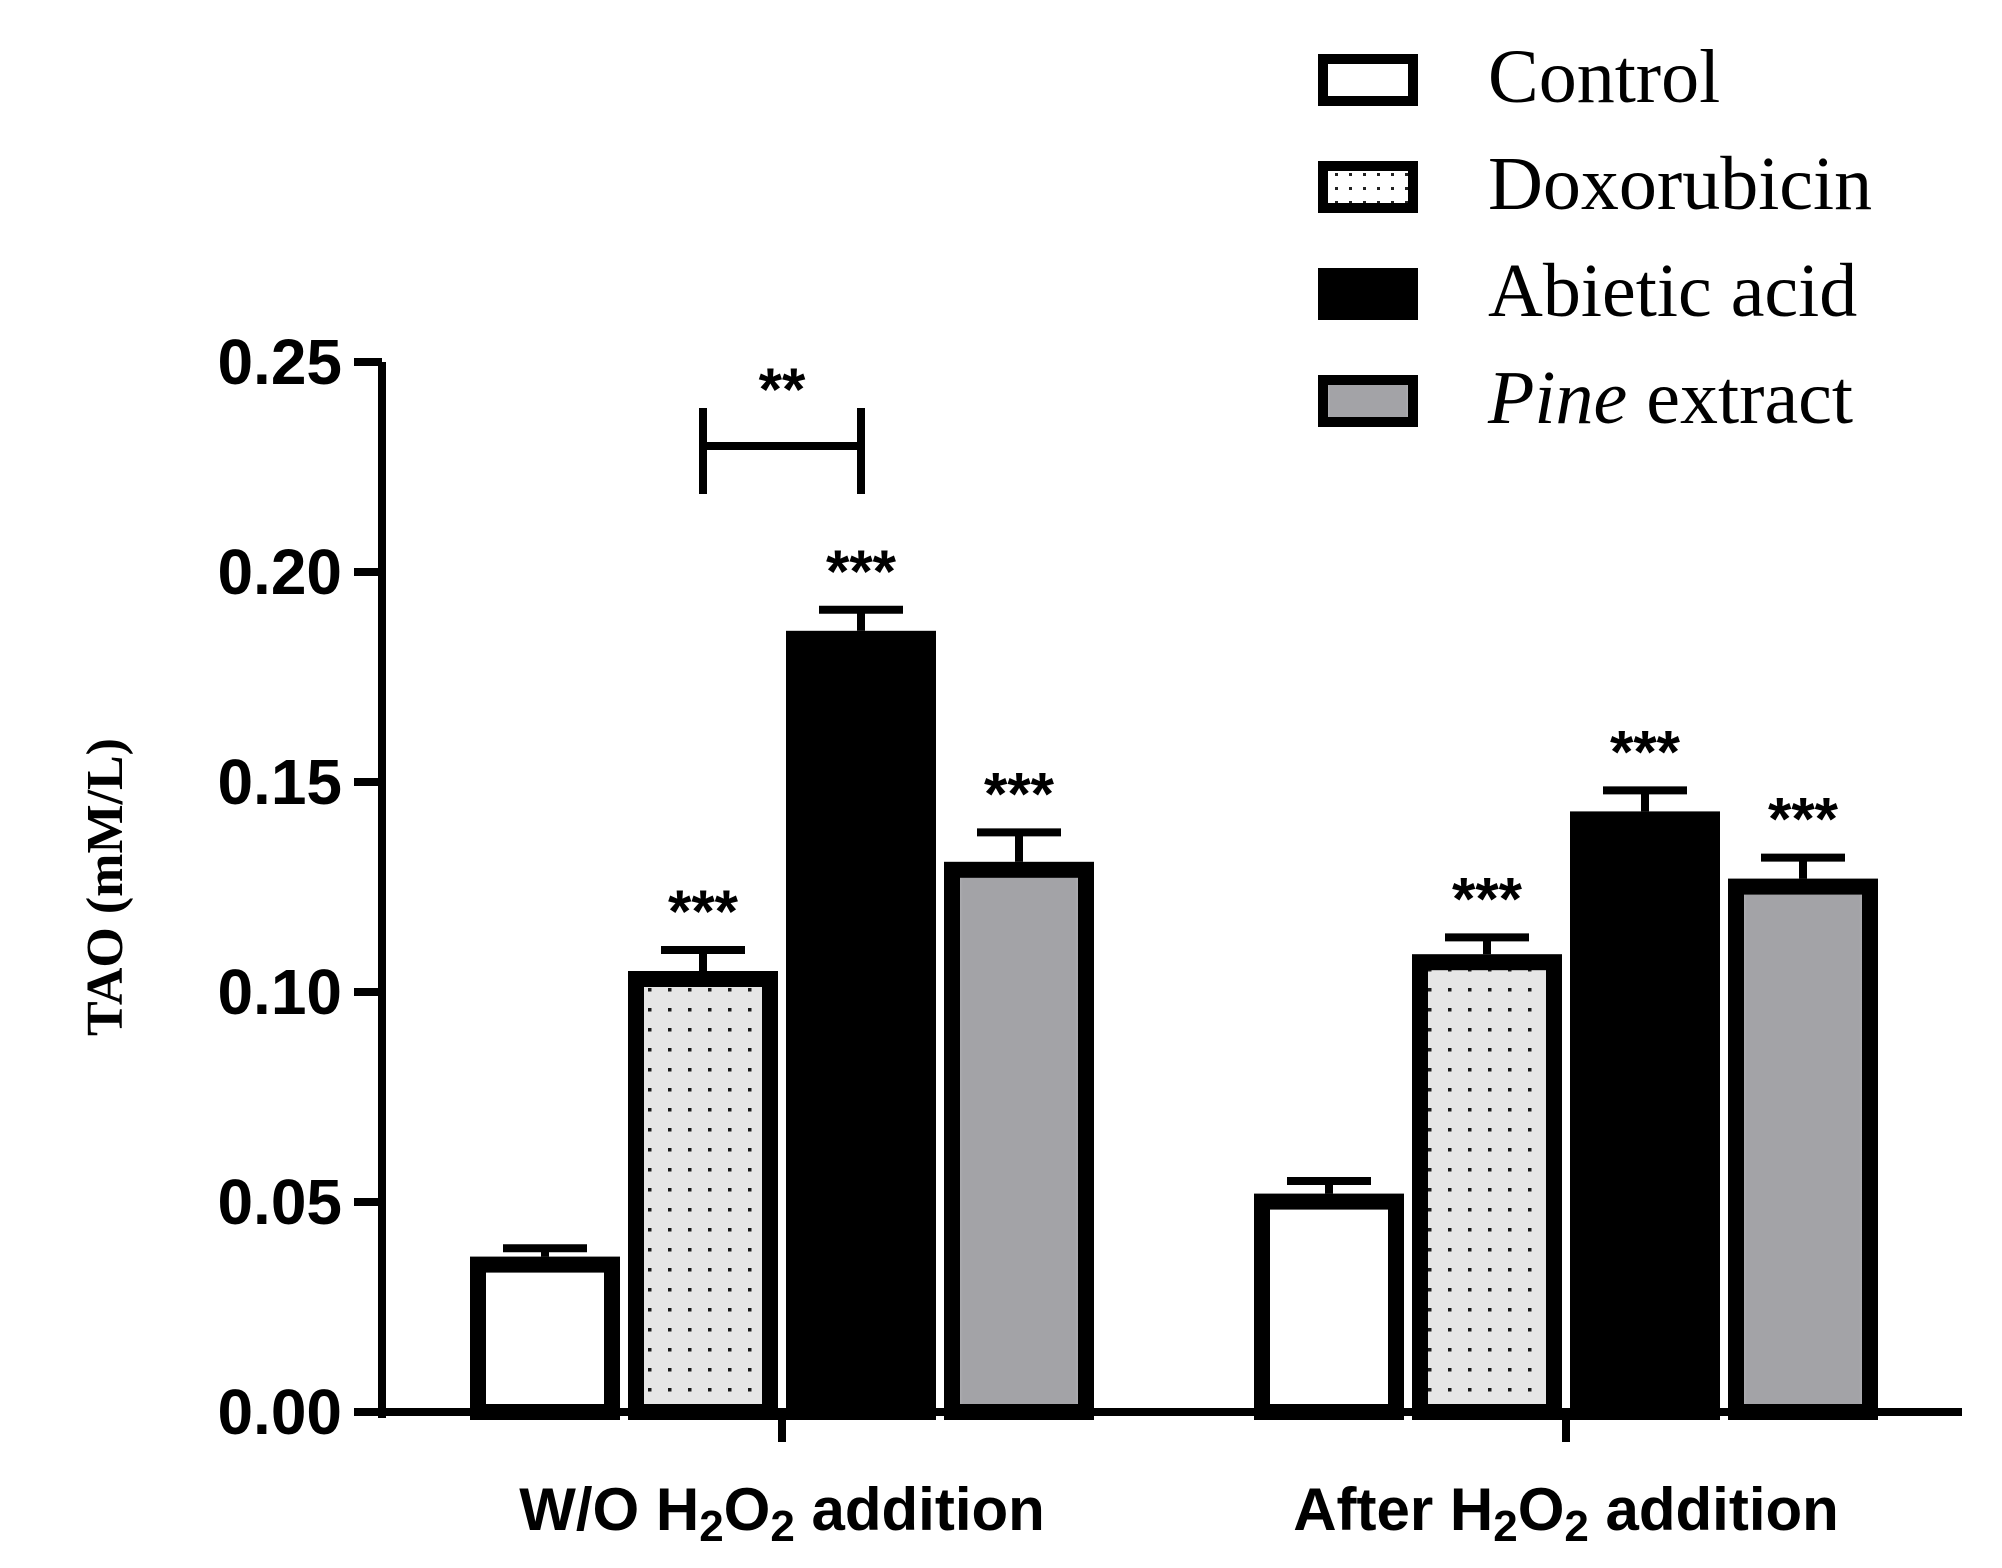 The image size is (2002, 1568). I want to click on legend-item: Doxorubicin, so click(1595, 184).